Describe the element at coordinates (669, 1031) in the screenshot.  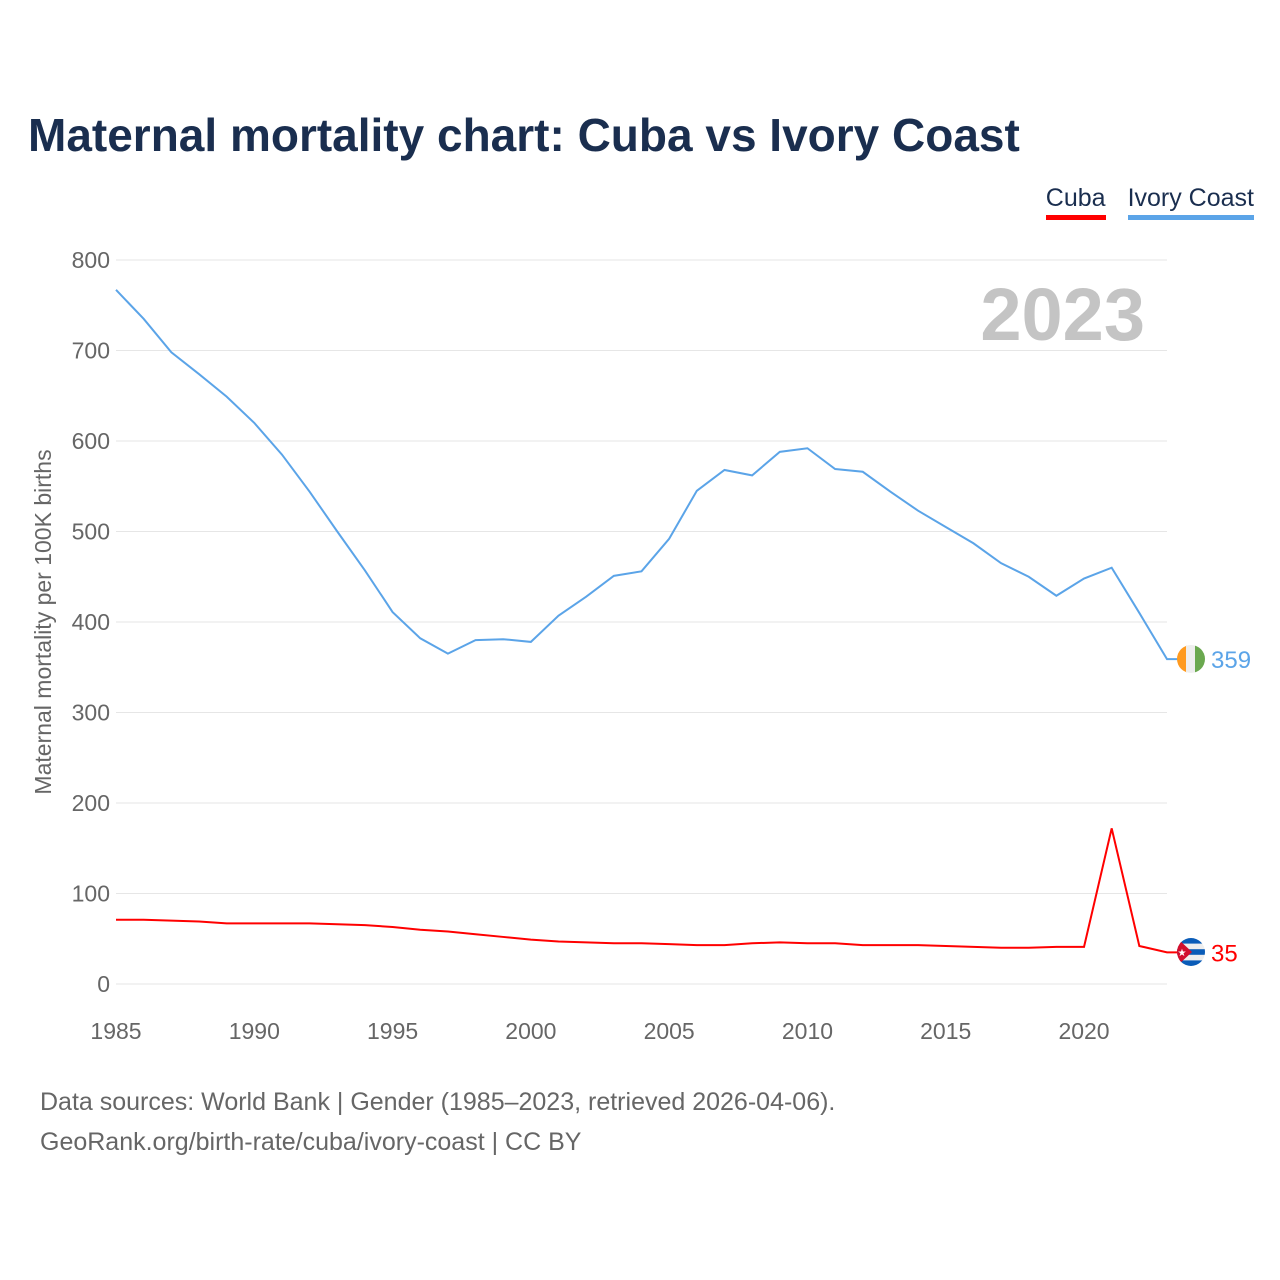
I see `x-tick-label: 2005` at that location.